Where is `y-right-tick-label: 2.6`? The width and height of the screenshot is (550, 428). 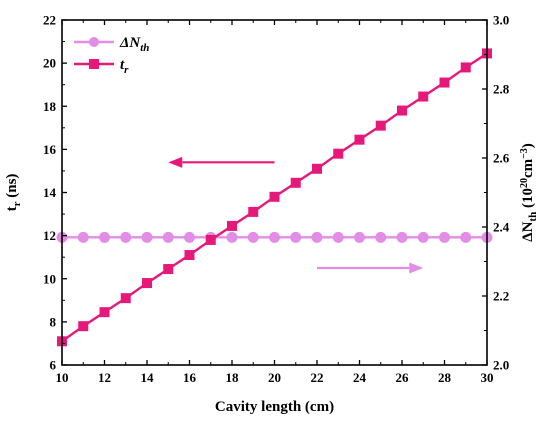 y-right-tick-label: 2.6 is located at coordinates (501, 158).